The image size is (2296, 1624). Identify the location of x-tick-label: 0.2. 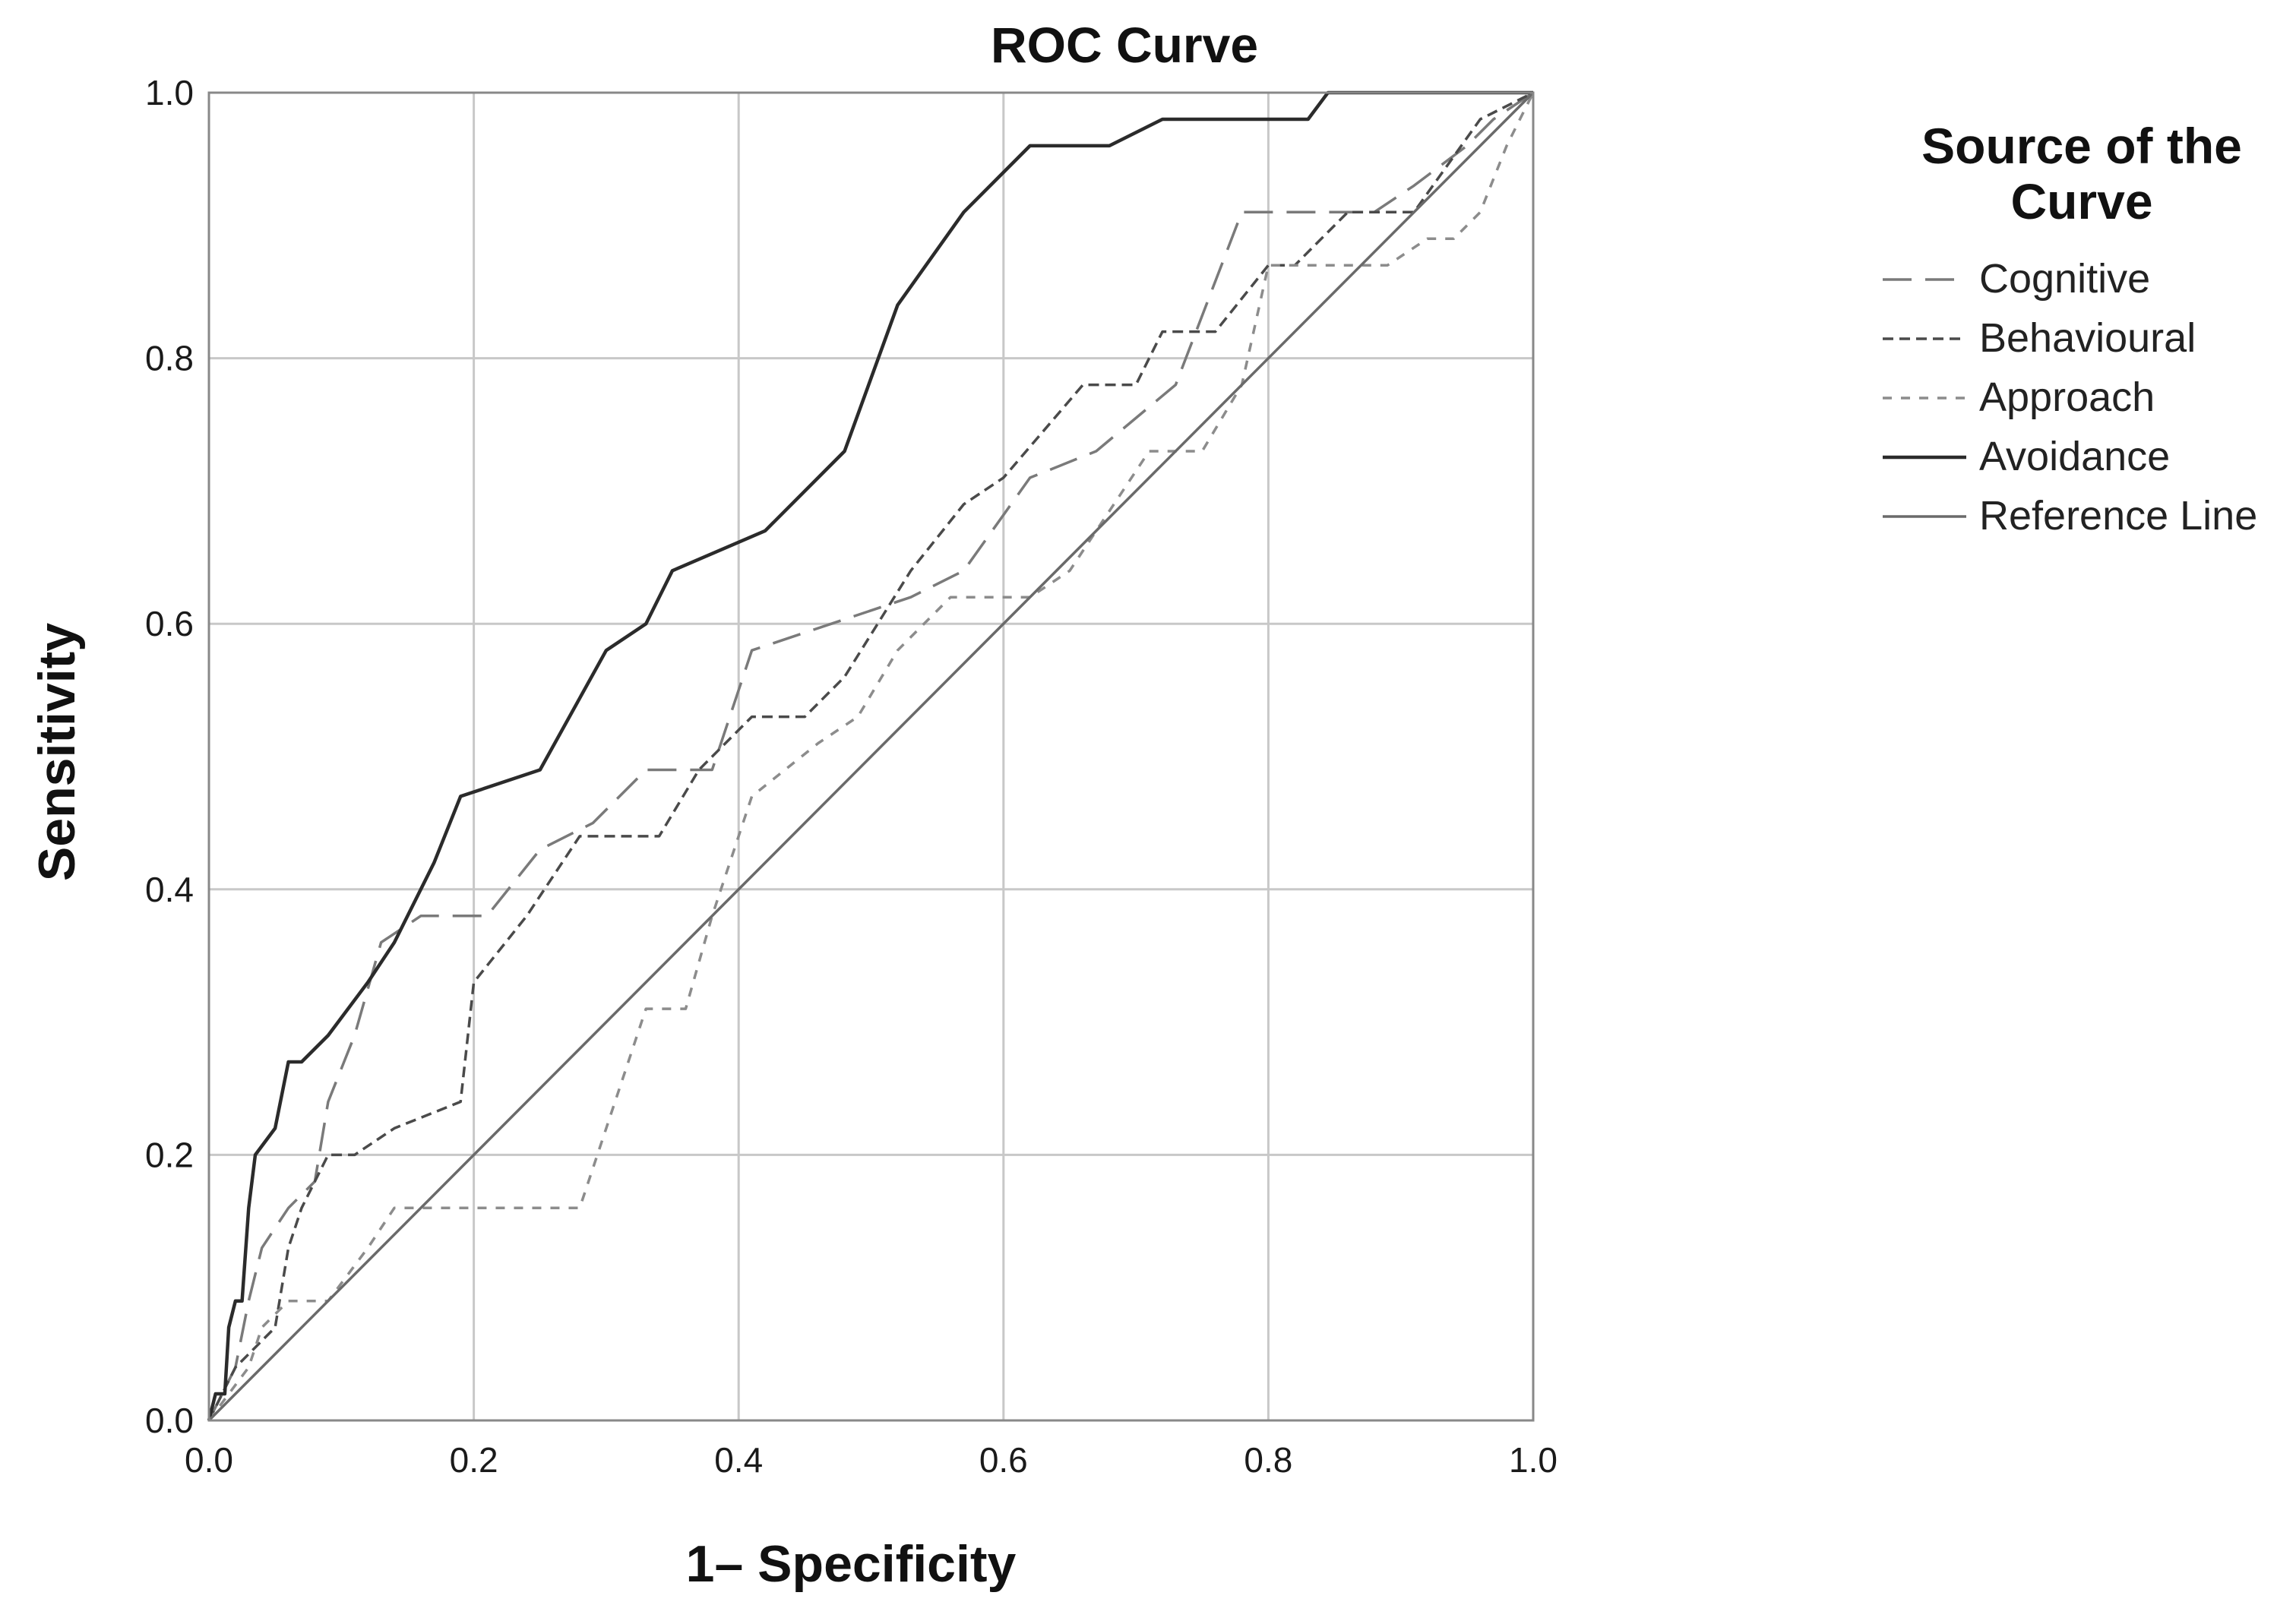
(474, 1460).